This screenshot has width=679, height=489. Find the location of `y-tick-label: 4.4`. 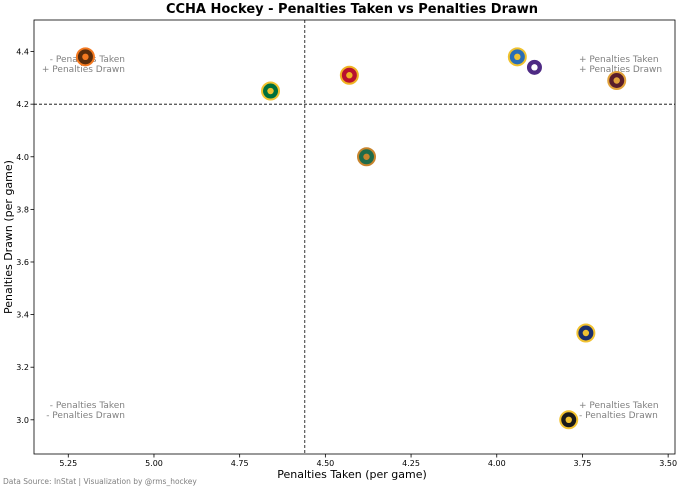

y-tick-label: 4.4 is located at coordinates (22, 52).